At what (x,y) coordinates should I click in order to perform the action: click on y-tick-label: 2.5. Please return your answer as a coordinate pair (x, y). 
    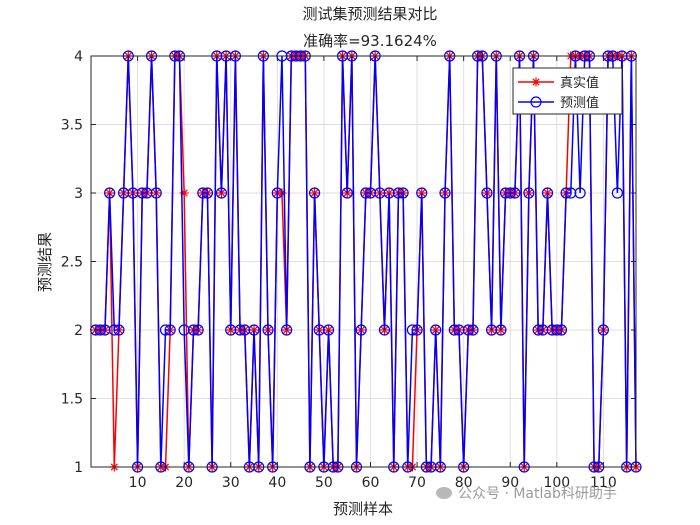
    Looking at the image, I should click on (72, 263).